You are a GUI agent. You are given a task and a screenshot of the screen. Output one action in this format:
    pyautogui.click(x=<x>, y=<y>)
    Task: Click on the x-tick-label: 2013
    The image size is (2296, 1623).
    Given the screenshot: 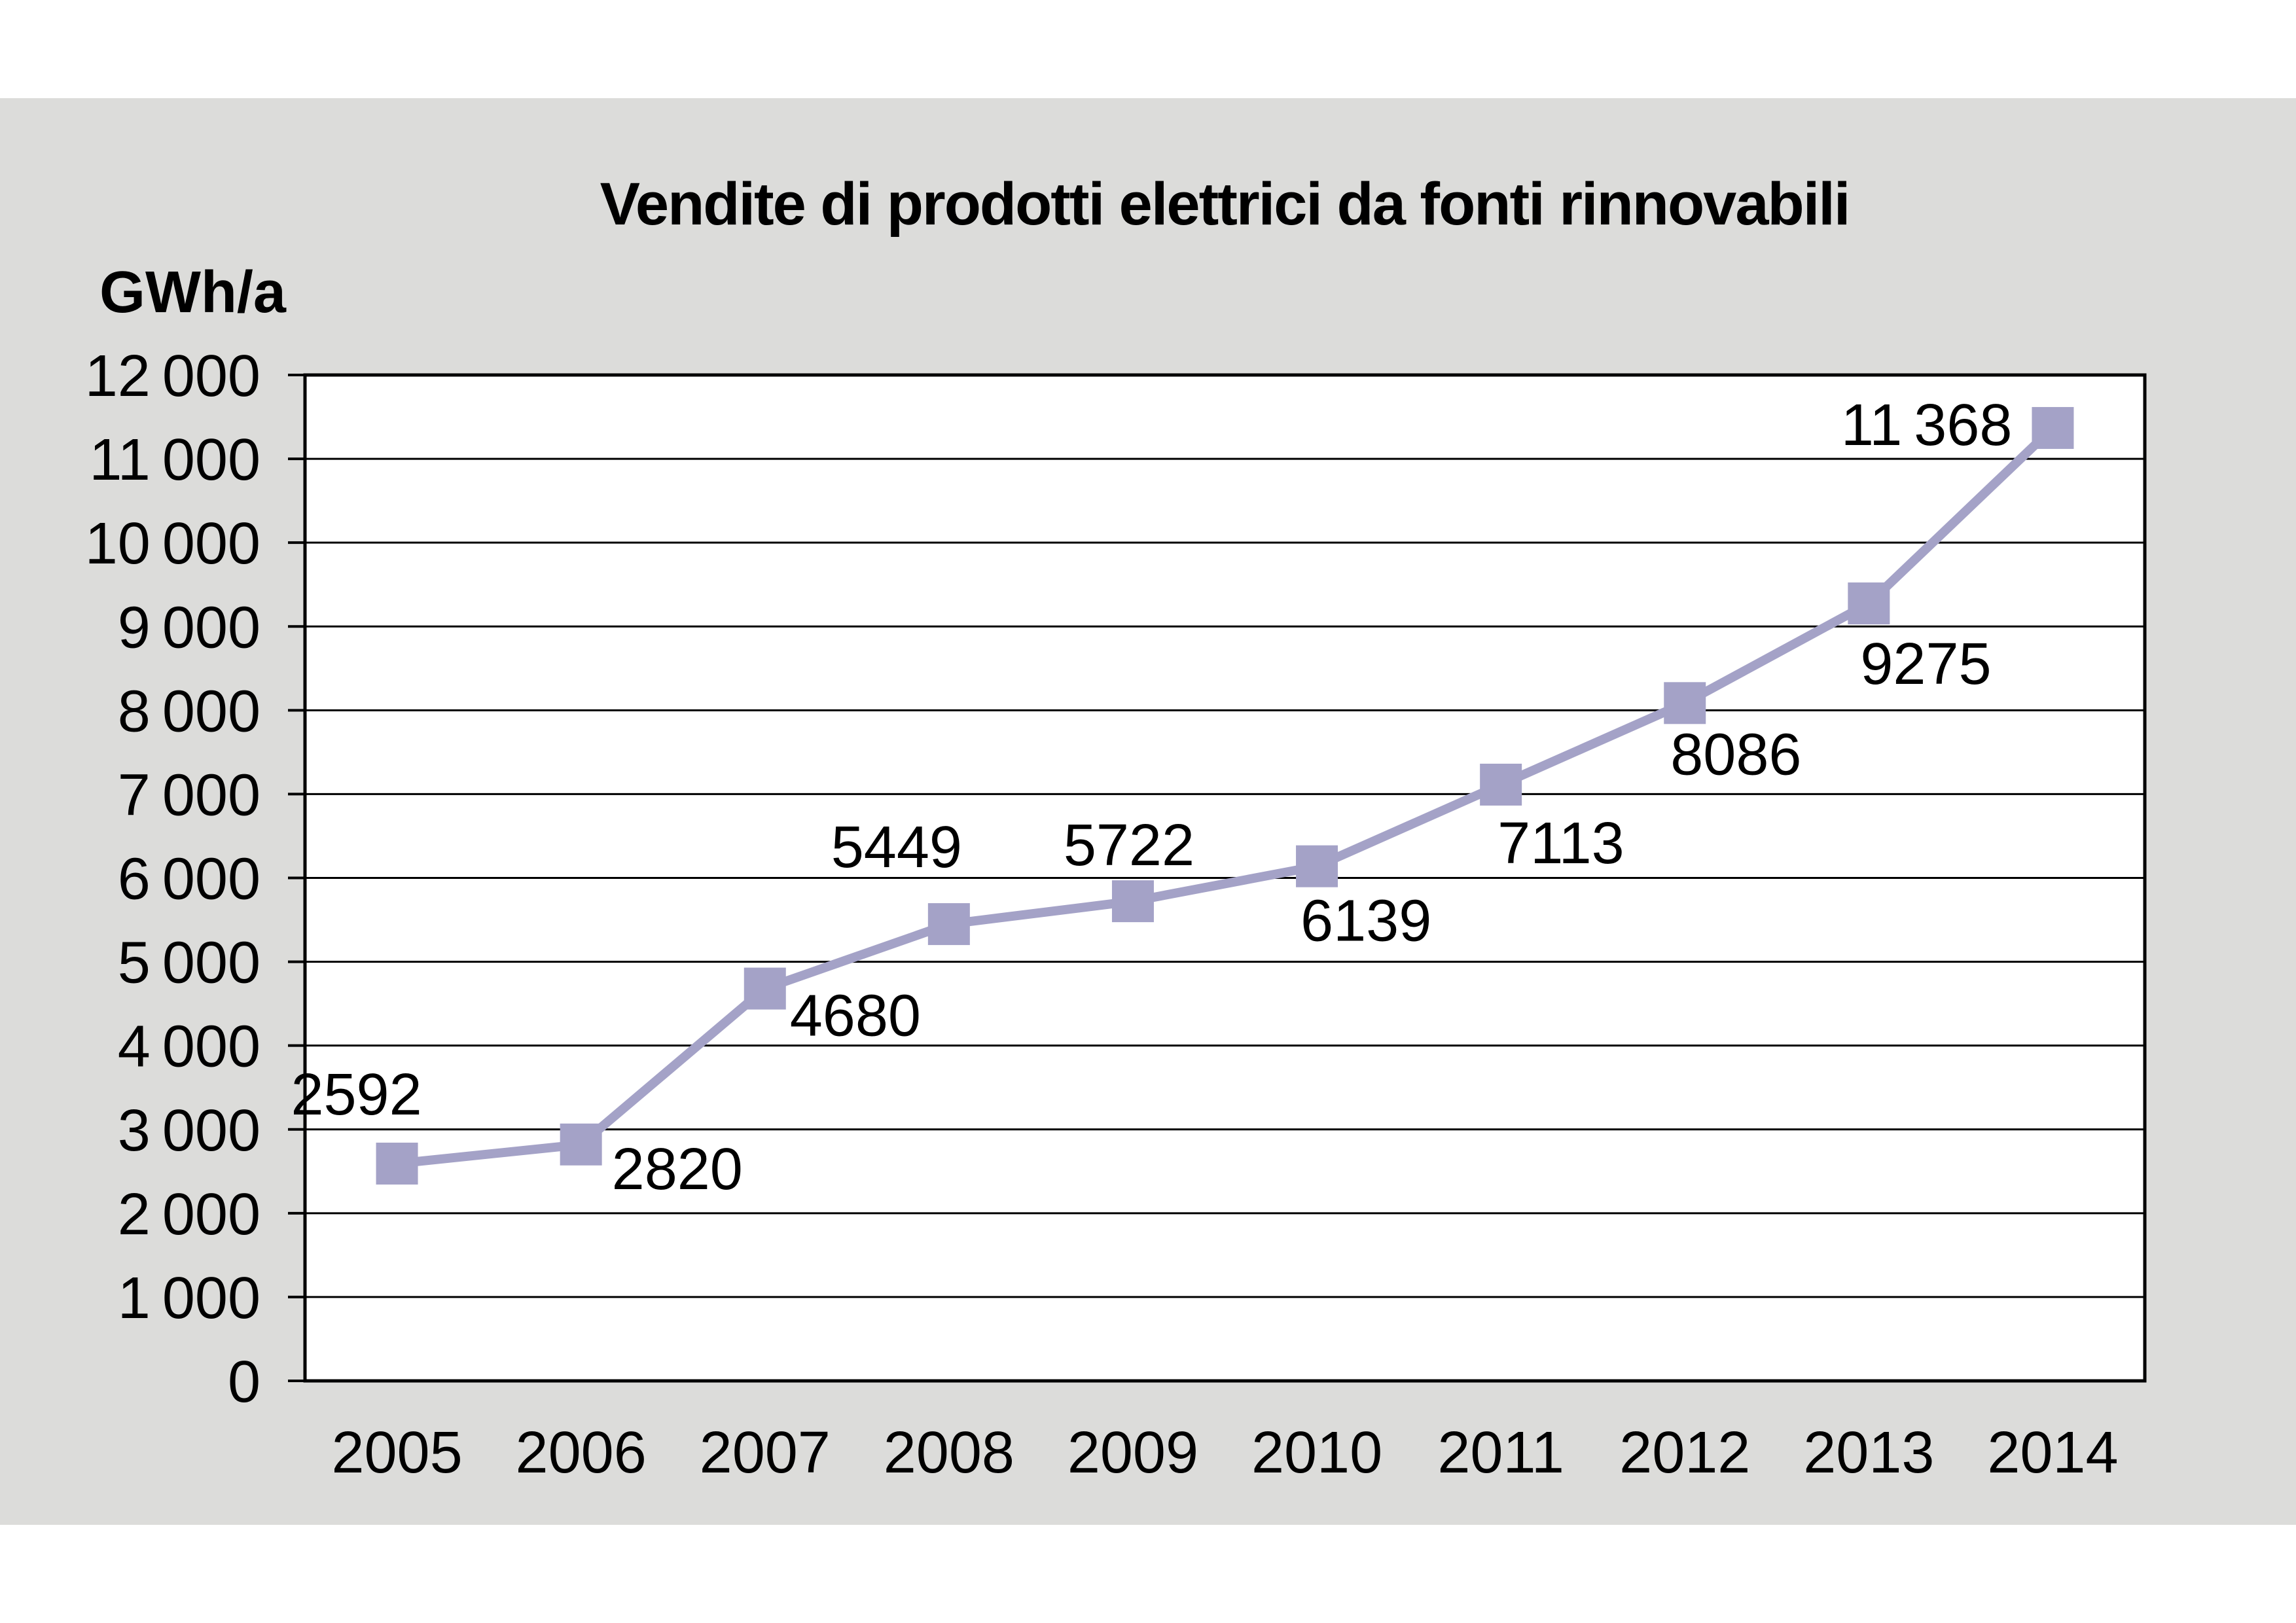 What is the action you would take?
    pyautogui.click(x=1868, y=1453)
    